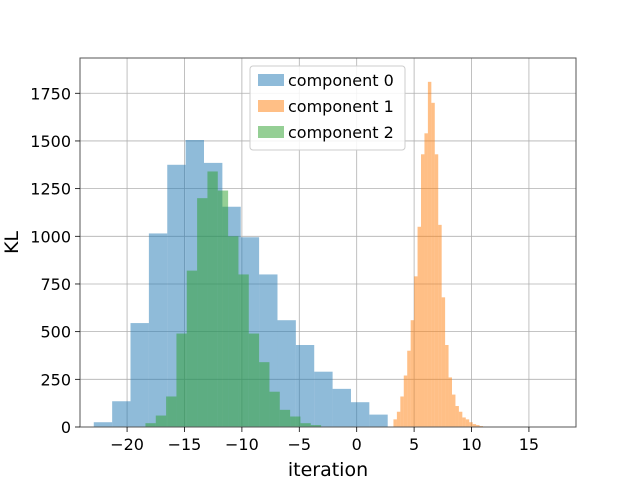 The height and width of the screenshot is (484, 640). Describe the element at coordinates (12, 242) in the screenshot. I see `y-axis-label: KL` at that location.